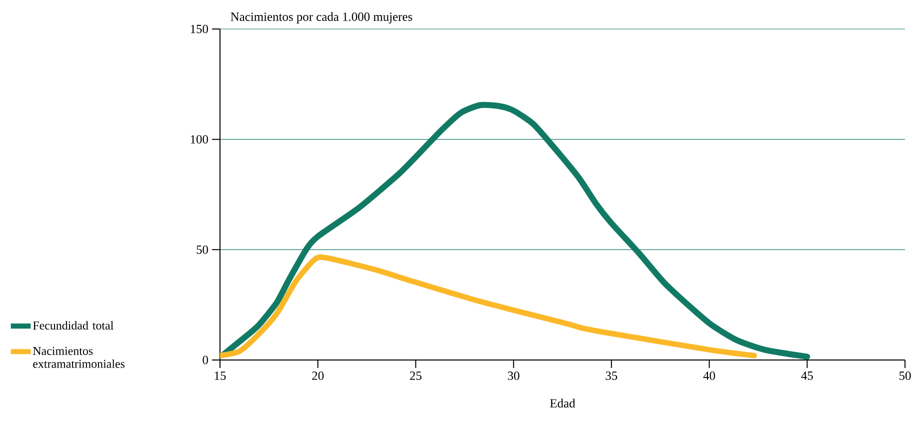  I want to click on legend-label: Fecundidad total, so click(73, 325).